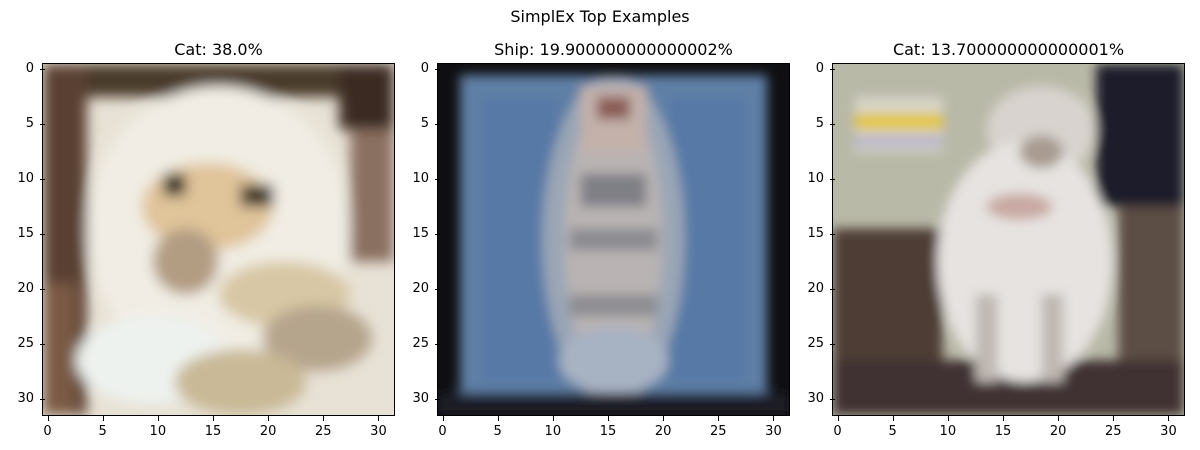 This screenshot has width=1200, height=450. What do you see at coordinates (600, 16) in the screenshot?
I see `figure-title: SimplEx Top Examples` at bounding box center [600, 16].